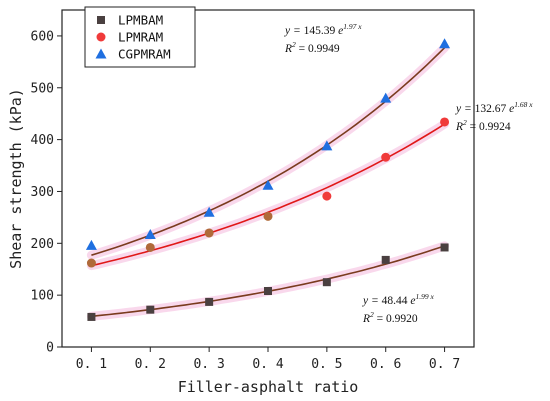 The height and width of the screenshot is (401, 550). Describe the element at coordinates (144, 54) in the screenshot. I see `legend-label: CGPMRAM` at that location.